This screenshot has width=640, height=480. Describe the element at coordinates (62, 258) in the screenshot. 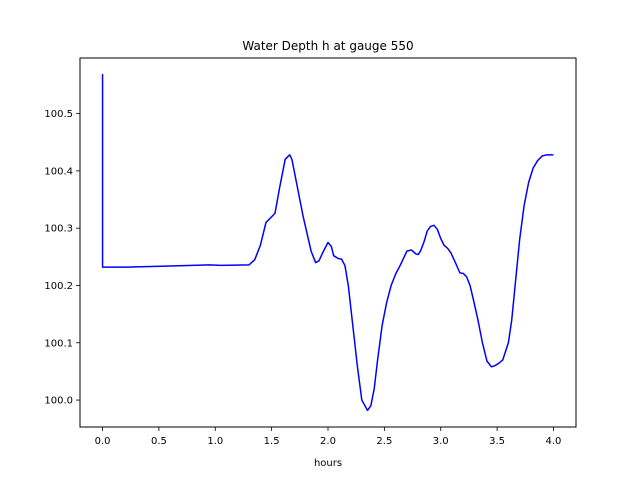

I see `y-axis-ticks: 100.0 100.1 100.2 100.3 100.4 100.5` at that location.